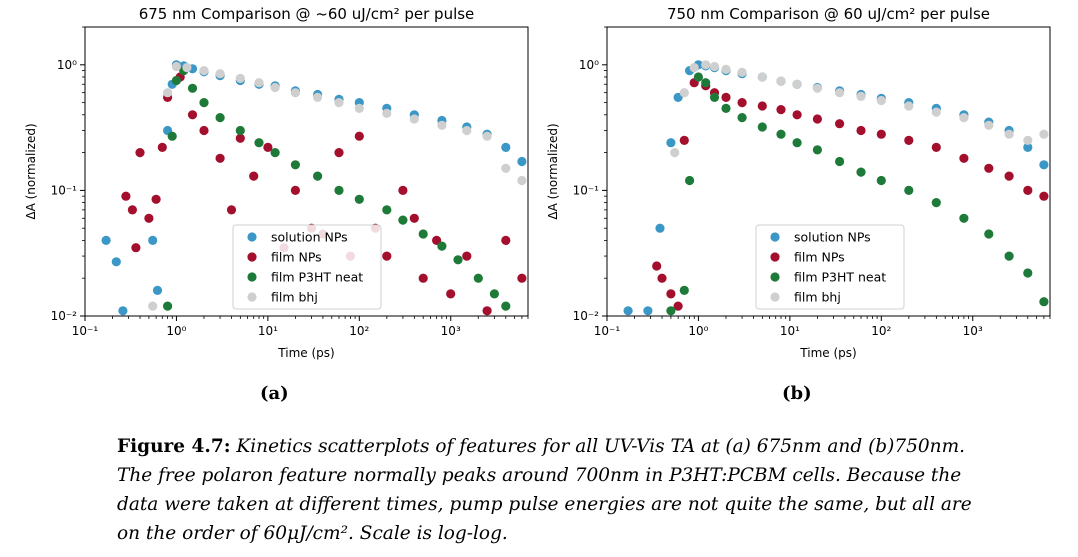 Image resolution: width=1078 pixels, height=557 pixels. What do you see at coordinates (828, 14) in the screenshot?
I see `chart-title: 750 nm Comparison @ 60 uJ/cm² per pulse` at bounding box center [828, 14].